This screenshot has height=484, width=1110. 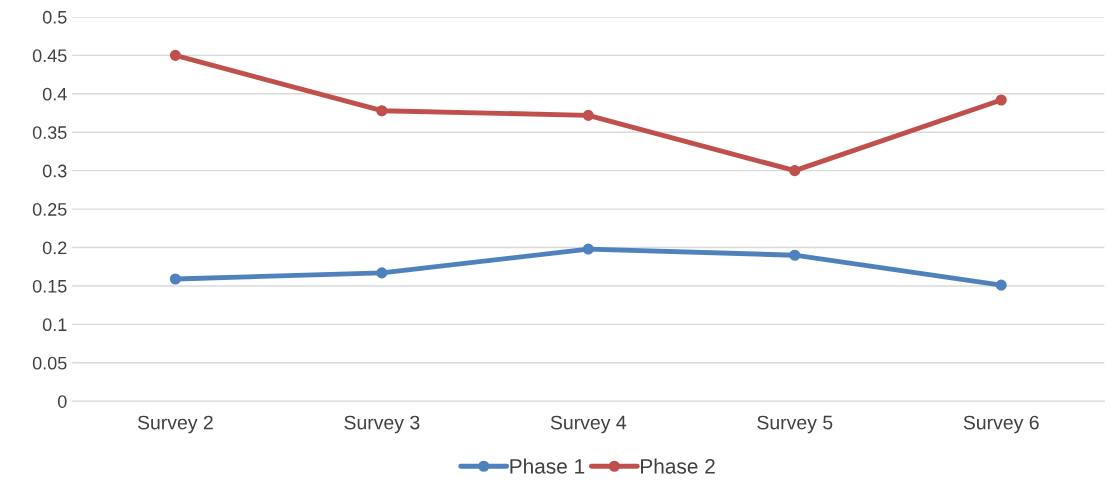 What do you see at coordinates (49, 132) in the screenshot?
I see `y-tick-label: 0.35` at bounding box center [49, 132].